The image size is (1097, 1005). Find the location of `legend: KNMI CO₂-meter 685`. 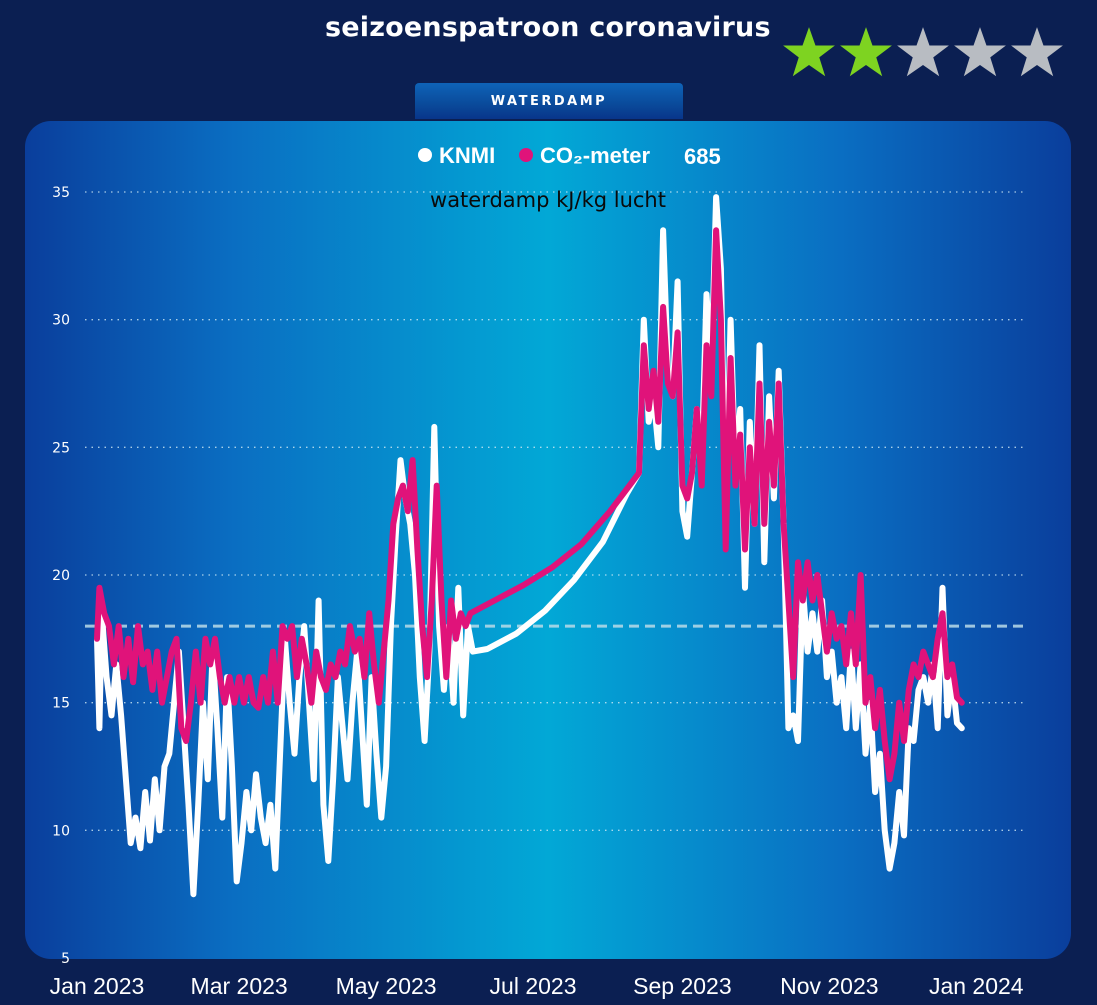

legend: KNMI CO₂-meter 685 is located at coordinates (569, 156).